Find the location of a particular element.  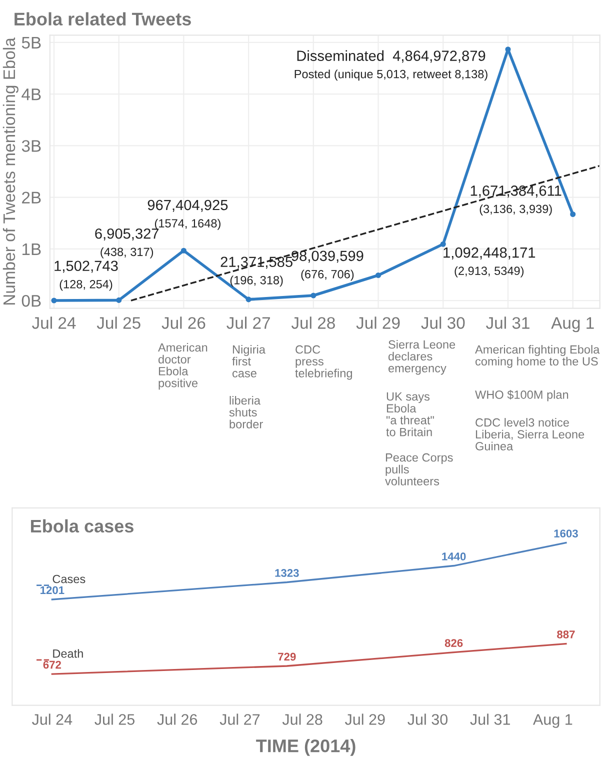

legend-label: Death is located at coordinates (68, 653).